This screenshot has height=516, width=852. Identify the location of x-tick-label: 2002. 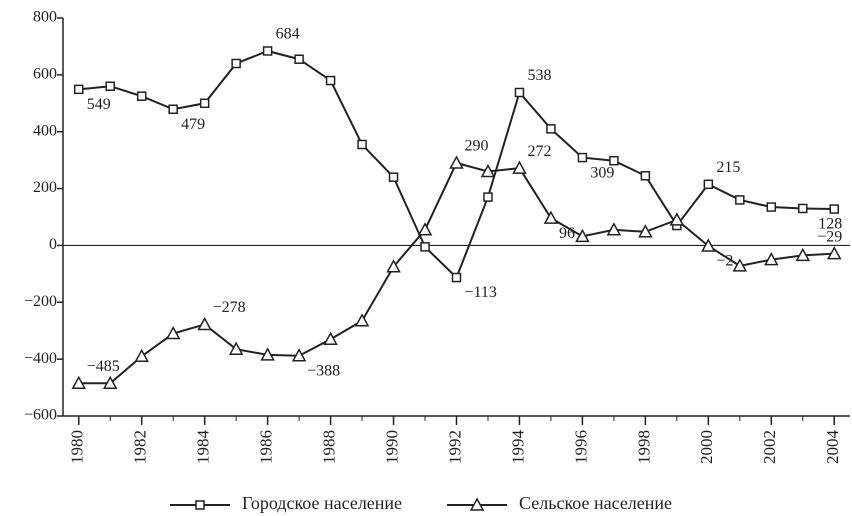
(769, 447).